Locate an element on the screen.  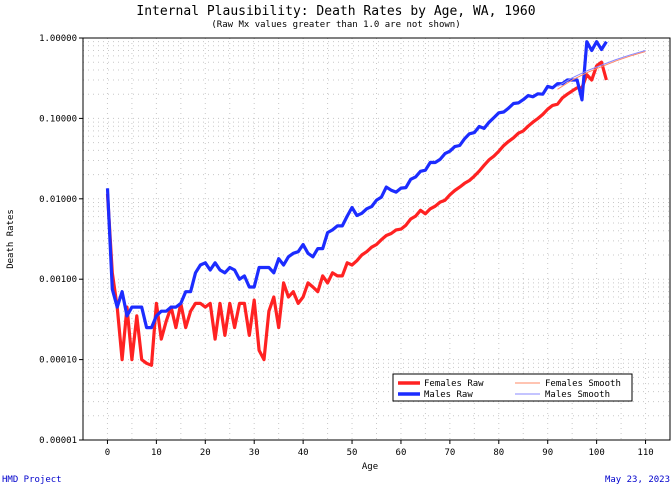
x-tick-label: 40 is located at coordinates (303, 453).